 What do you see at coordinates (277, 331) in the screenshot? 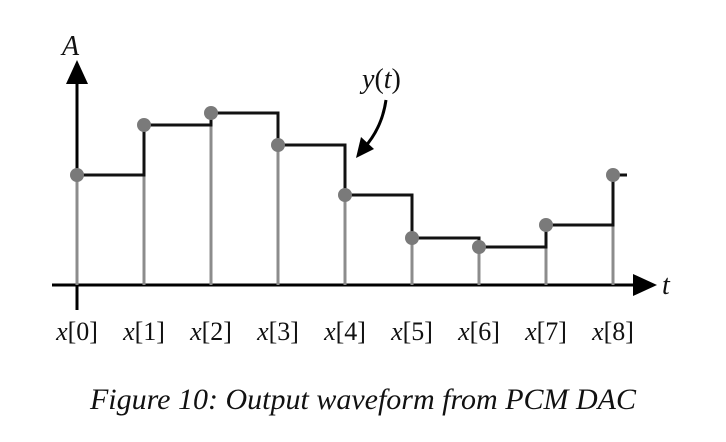
I see `sample-label: x[3]` at bounding box center [277, 331].